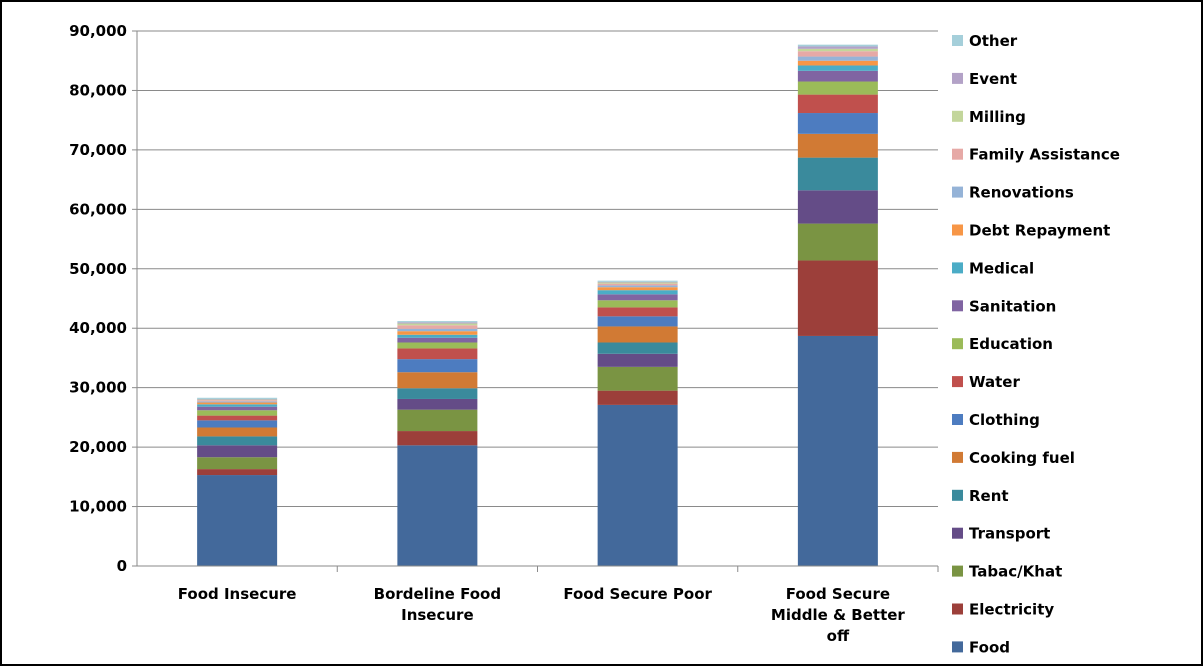 The height and width of the screenshot is (666, 1203). What do you see at coordinates (989, 496) in the screenshot?
I see `legend-label: Rent` at bounding box center [989, 496].